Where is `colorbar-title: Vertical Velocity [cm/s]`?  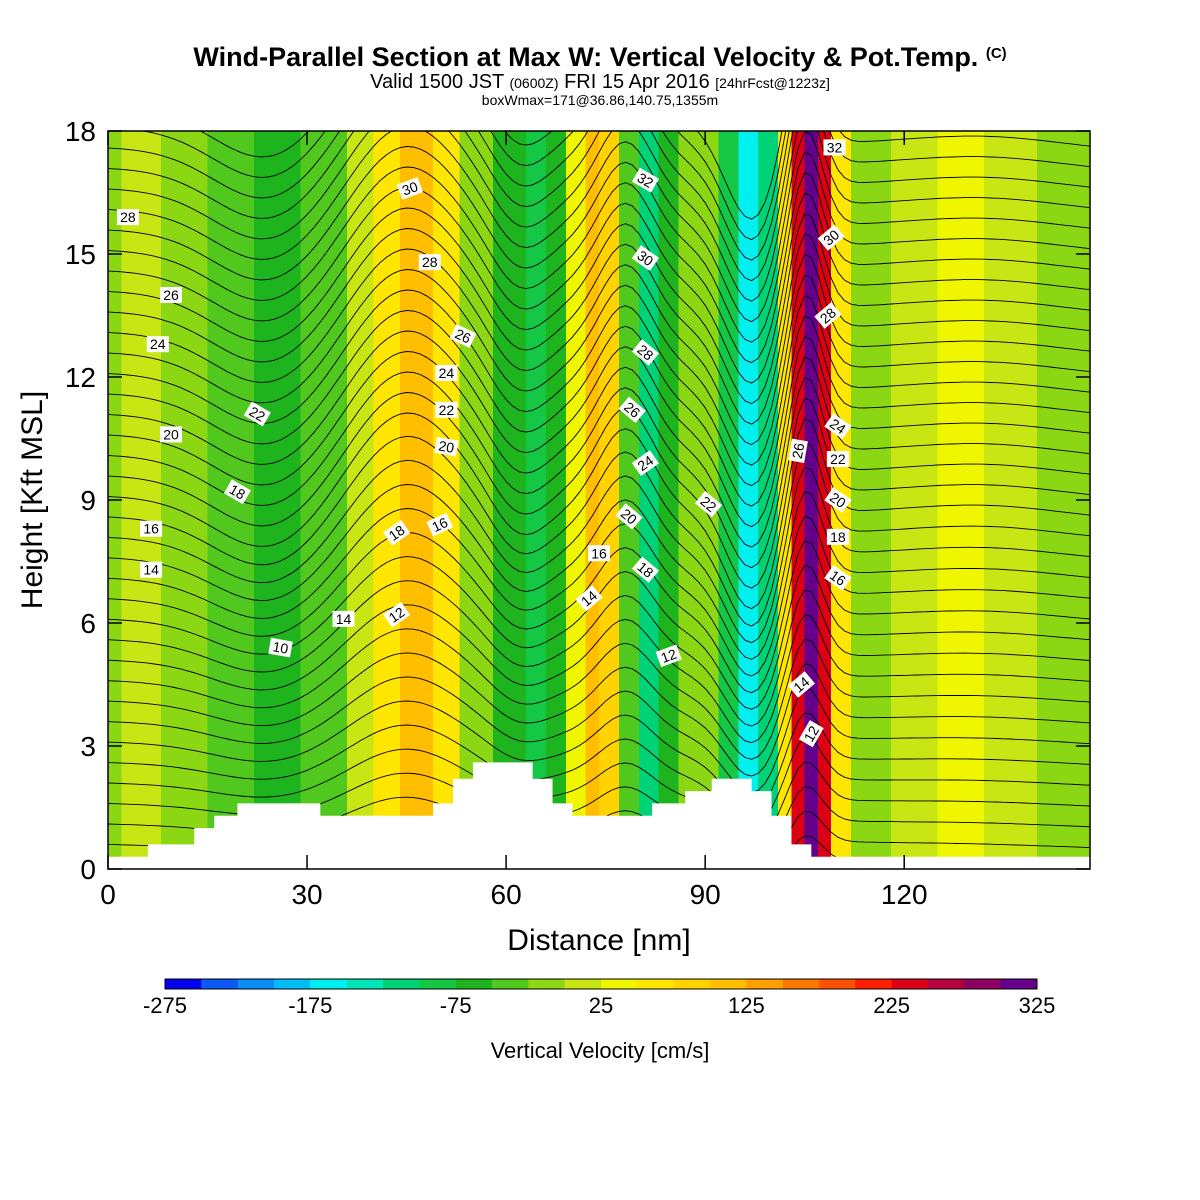
colorbar-title: Vertical Velocity [cm/s] is located at coordinates (600, 1050).